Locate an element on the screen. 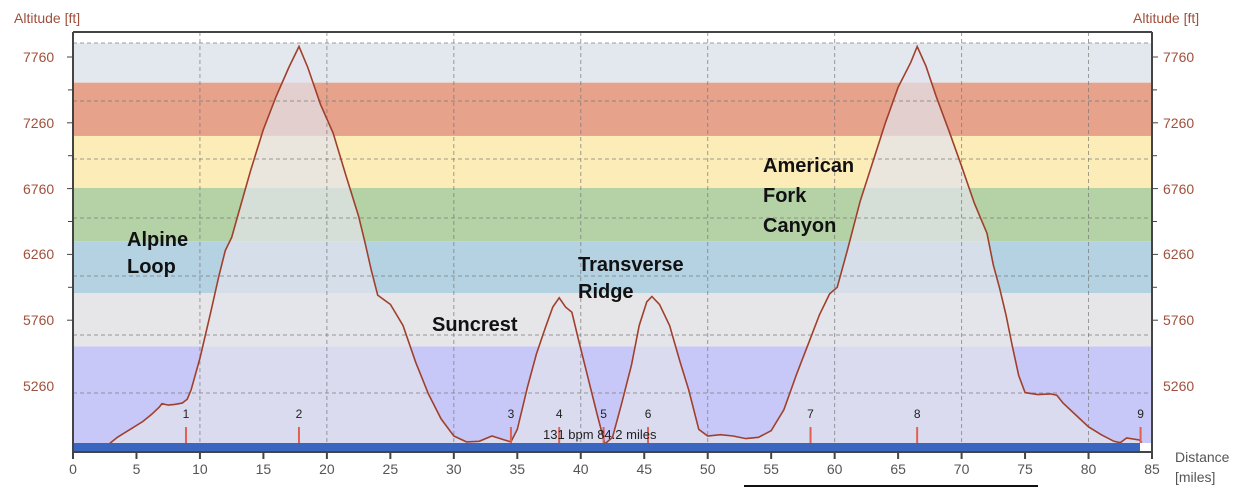  x-tick-label: 10 is located at coordinates (200, 469).